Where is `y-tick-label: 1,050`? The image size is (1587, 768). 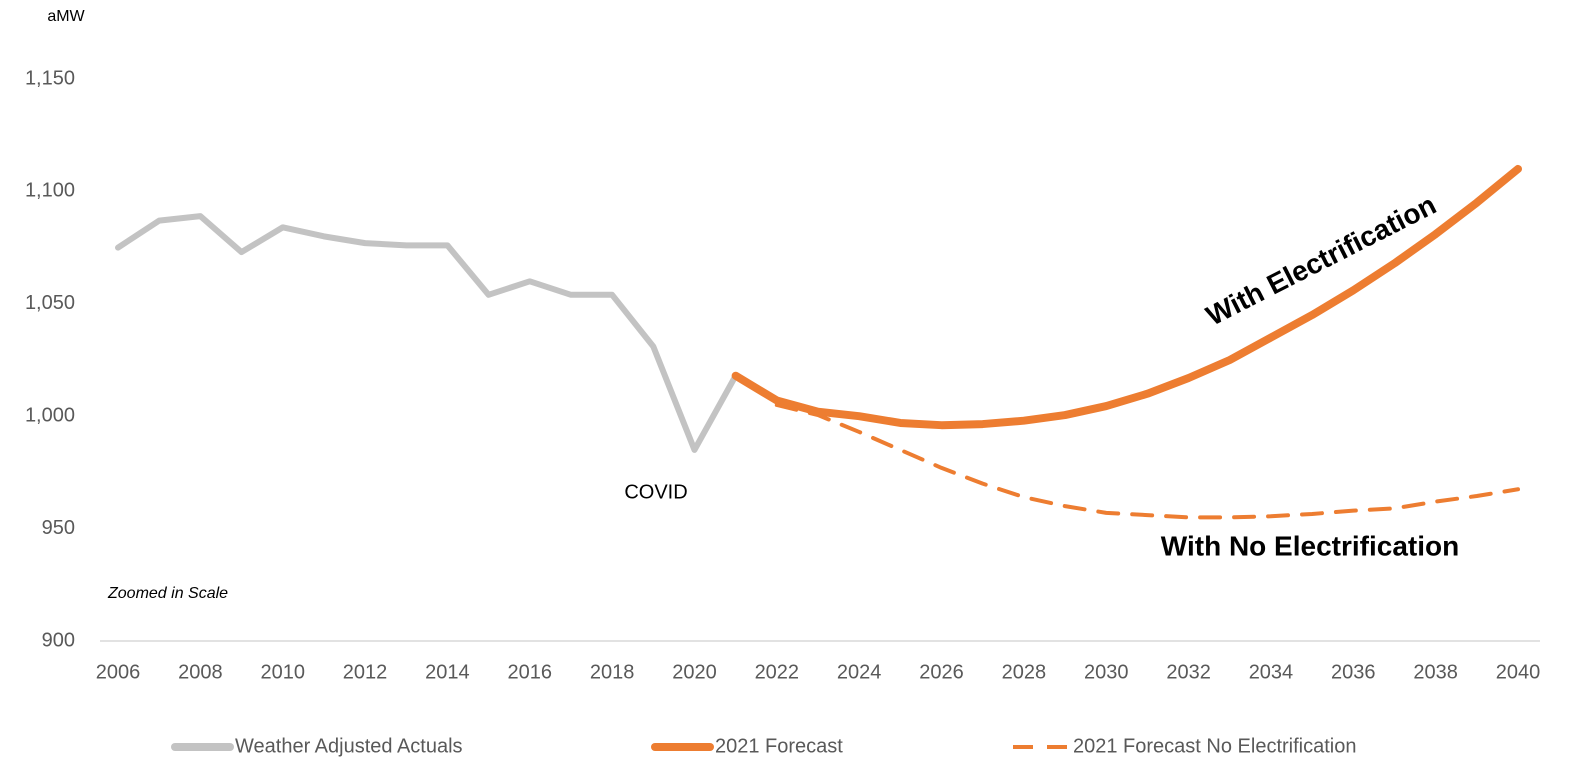 y-tick-label: 1,050 is located at coordinates (50, 303).